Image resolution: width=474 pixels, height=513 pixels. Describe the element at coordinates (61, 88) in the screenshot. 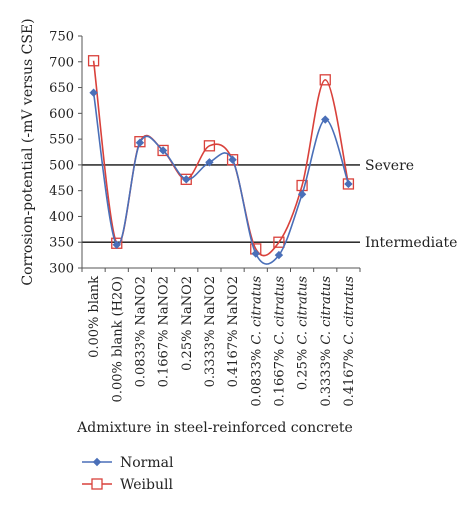

I see `y-tick-label: 650` at that location.